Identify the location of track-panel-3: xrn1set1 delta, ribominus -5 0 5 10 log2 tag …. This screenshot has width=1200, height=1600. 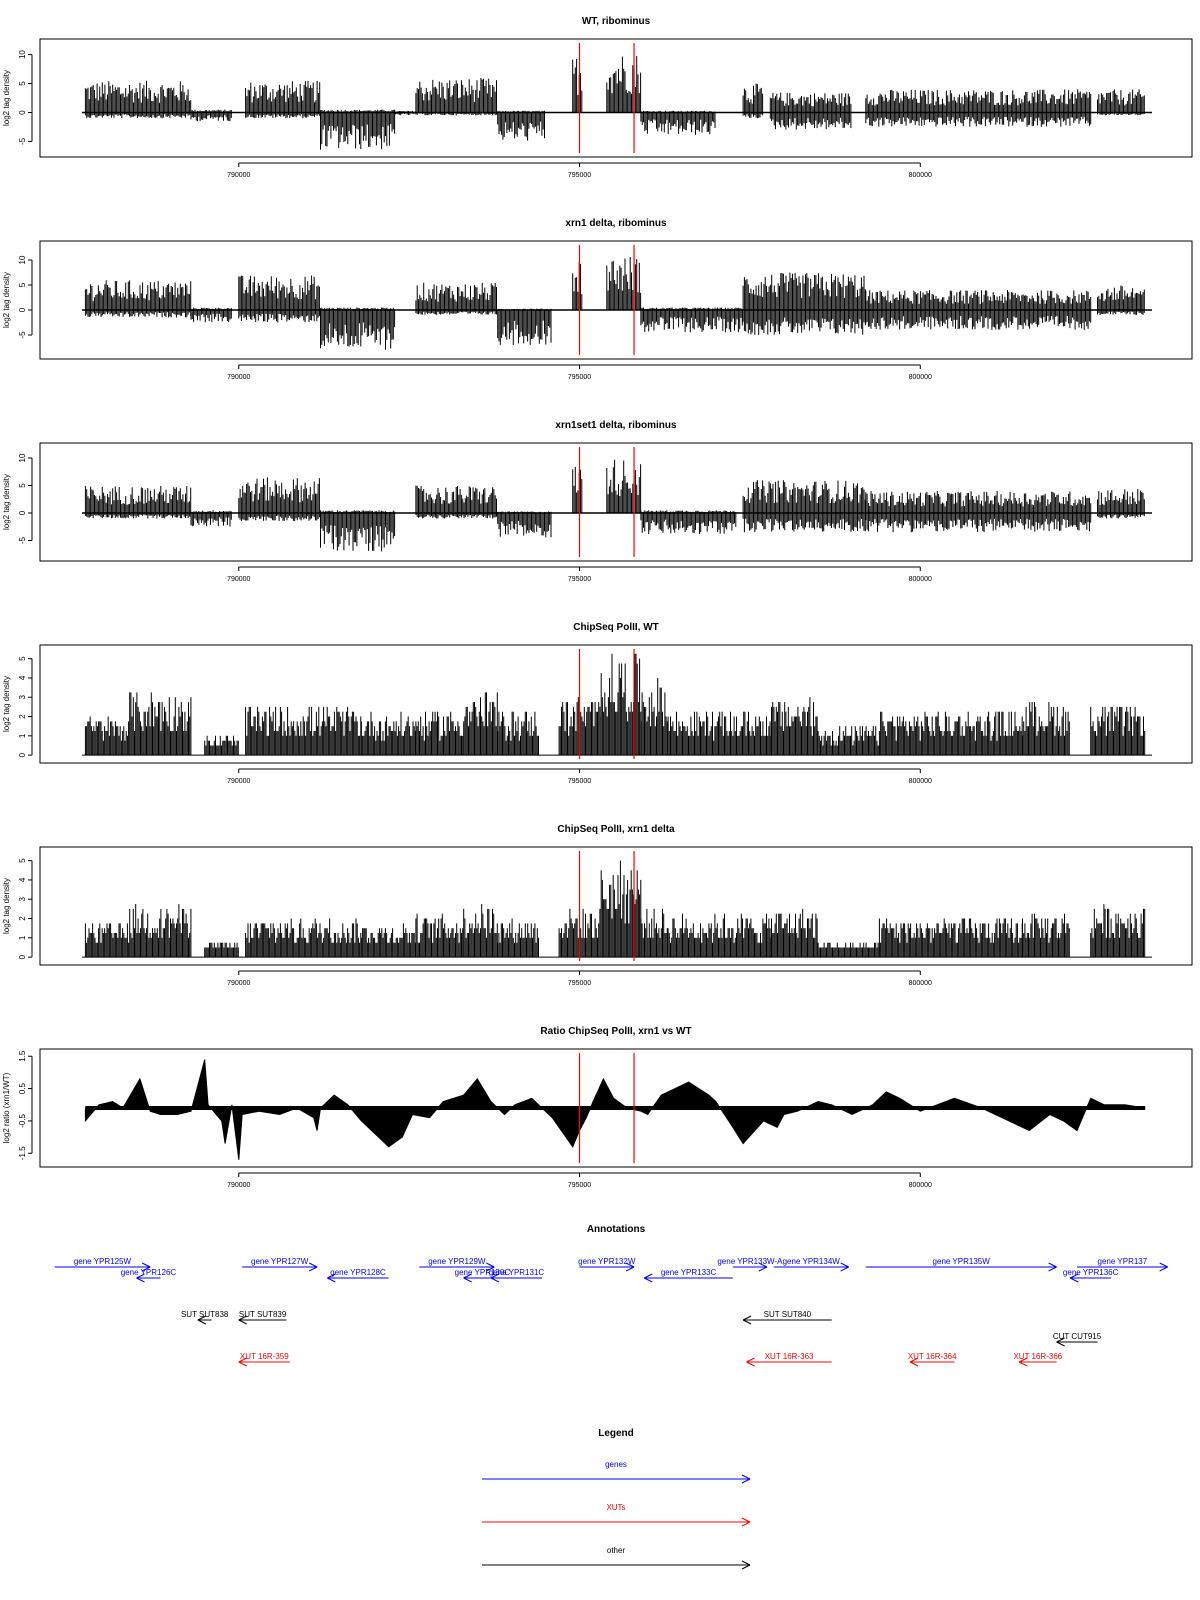
(597, 501).